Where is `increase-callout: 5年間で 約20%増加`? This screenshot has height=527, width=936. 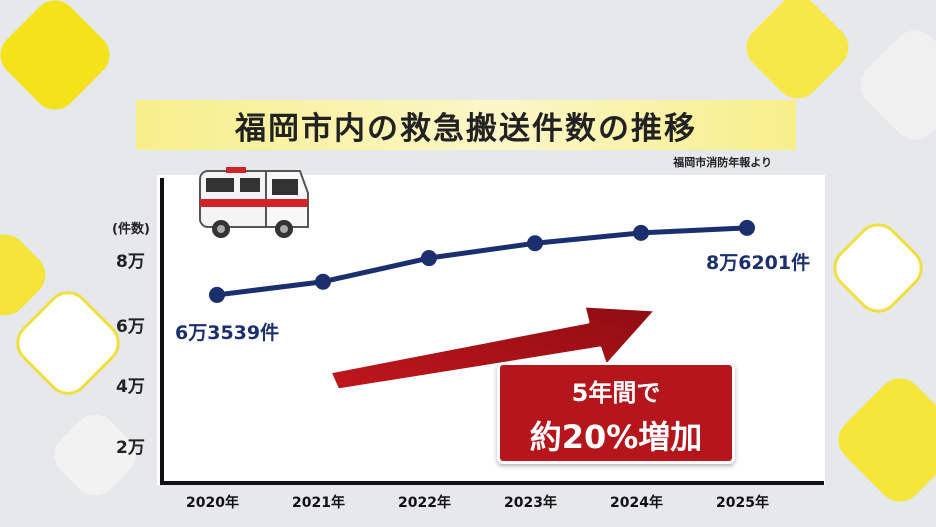
increase-callout: 5年間で 約20%増加 is located at coordinates (616, 413).